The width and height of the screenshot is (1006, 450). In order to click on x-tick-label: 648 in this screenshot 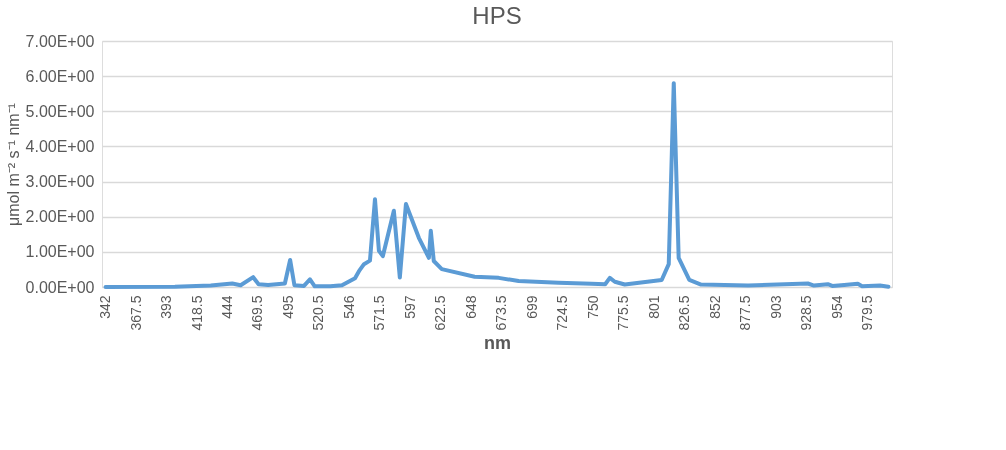, I will do `click(470, 307)`.